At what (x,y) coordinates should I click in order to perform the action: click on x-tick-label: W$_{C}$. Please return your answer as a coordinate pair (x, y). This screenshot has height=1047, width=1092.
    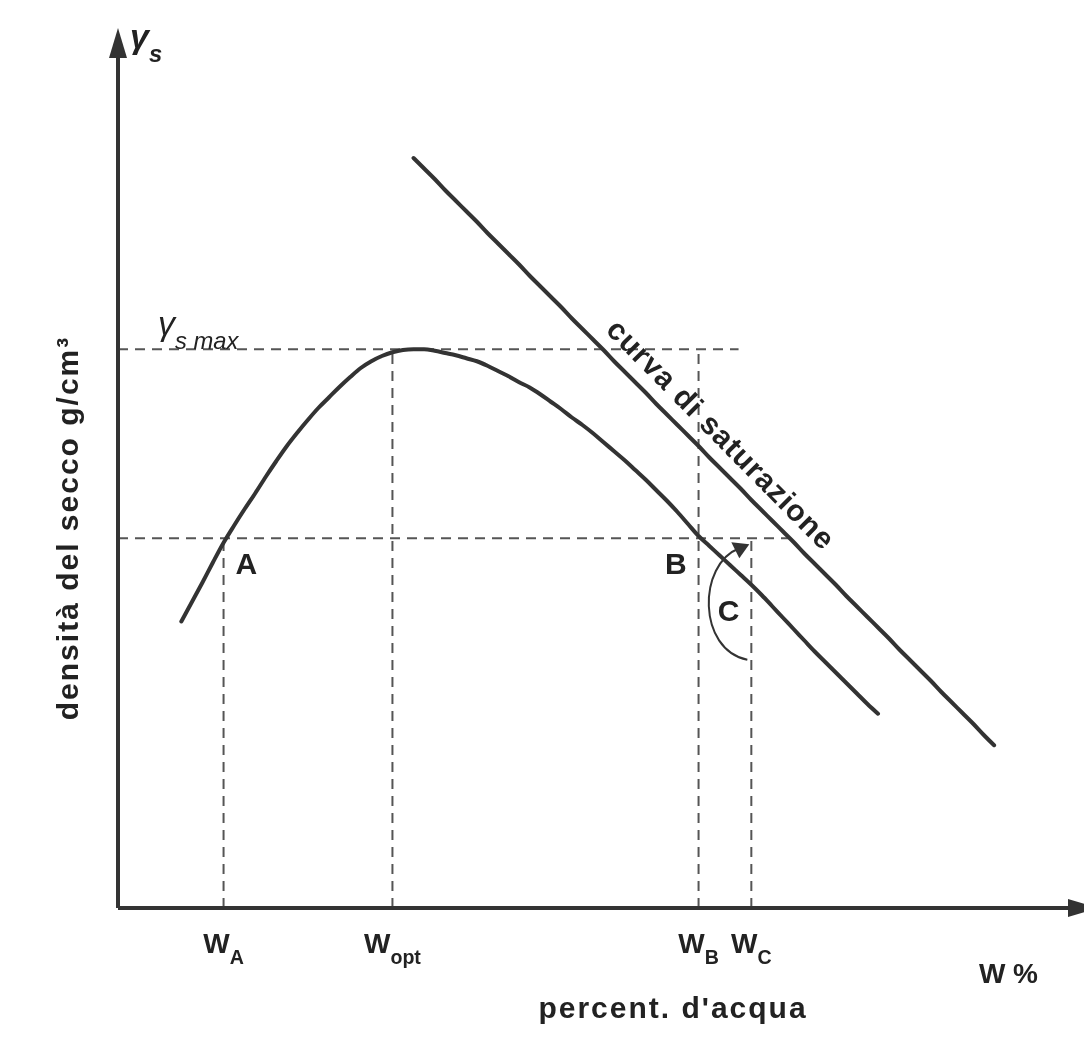
    Looking at the image, I should click on (751, 948).